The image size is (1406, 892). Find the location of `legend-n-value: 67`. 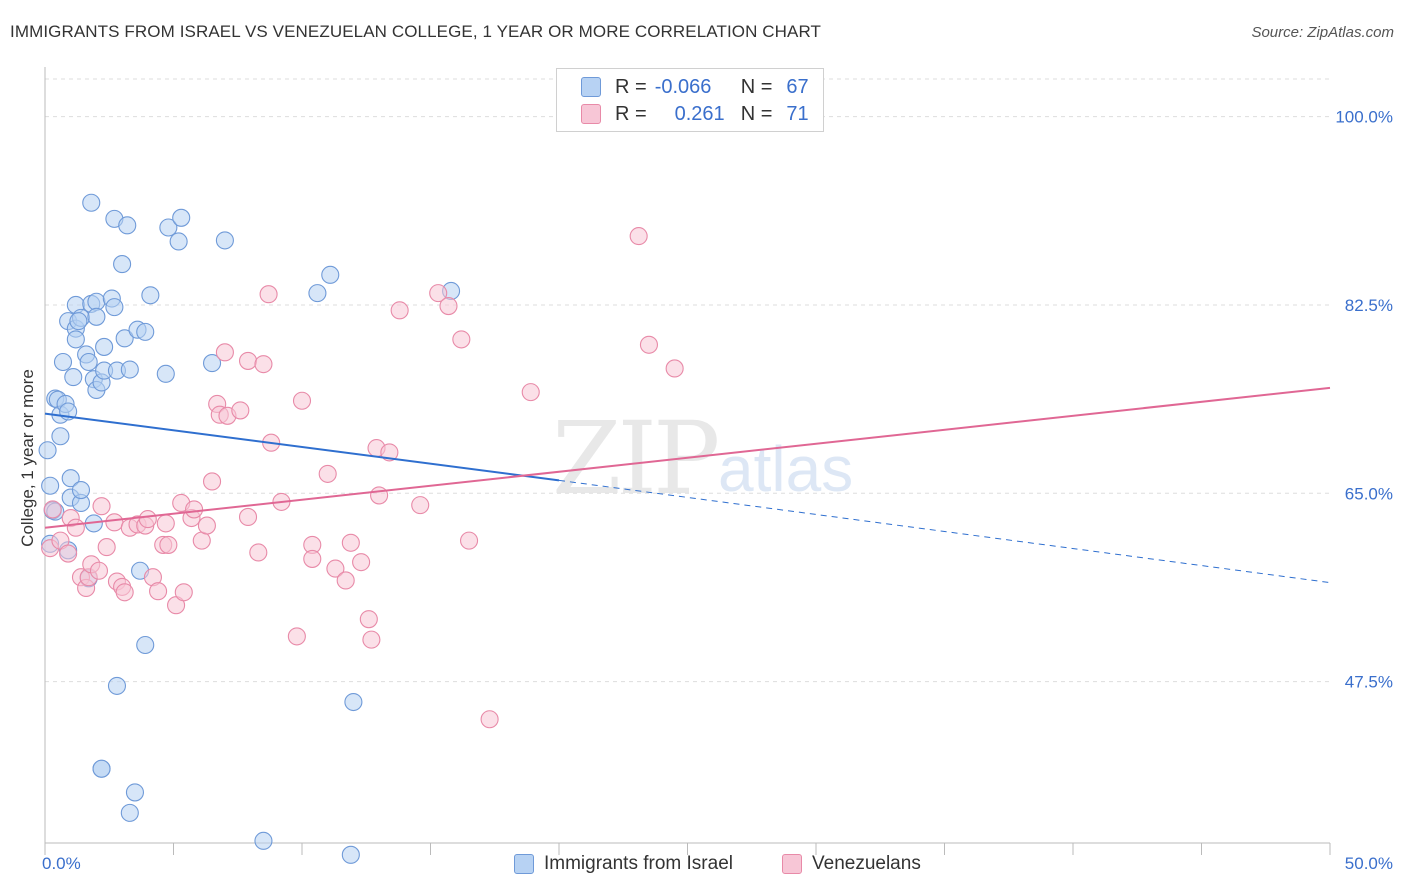

legend-n-value: 67 is located at coordinates (797, 86).